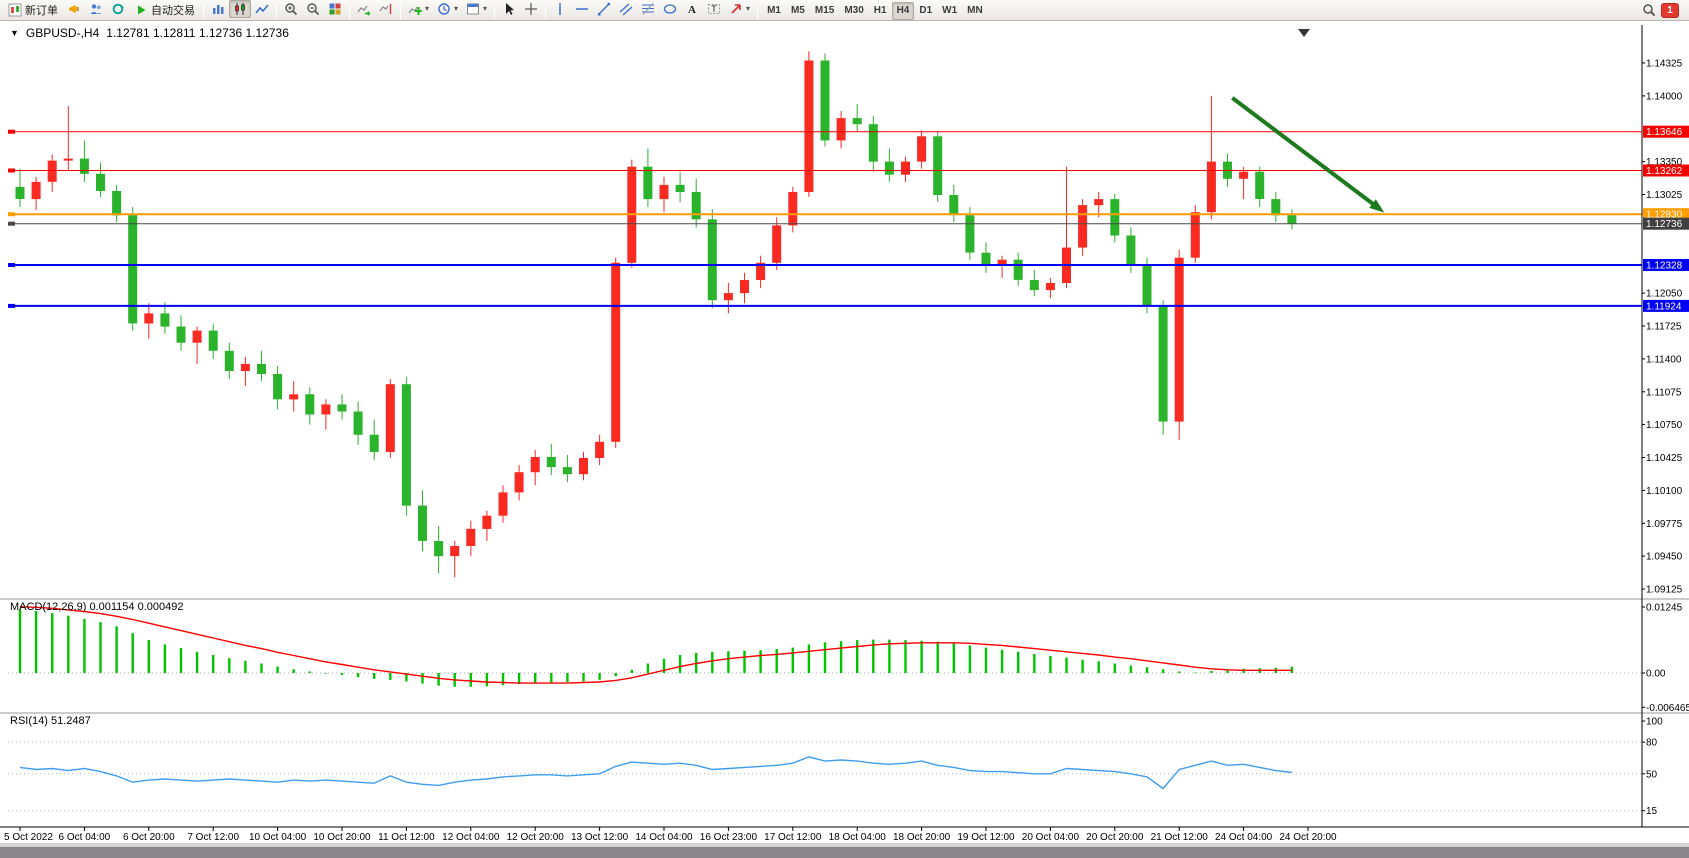 Image resolution: width=1689 pixels, height=858 pixels. Describe the element at coordinates (1666, 305) in the screenshot. I see `price-badge-1.11924: 1.11924` at that location.